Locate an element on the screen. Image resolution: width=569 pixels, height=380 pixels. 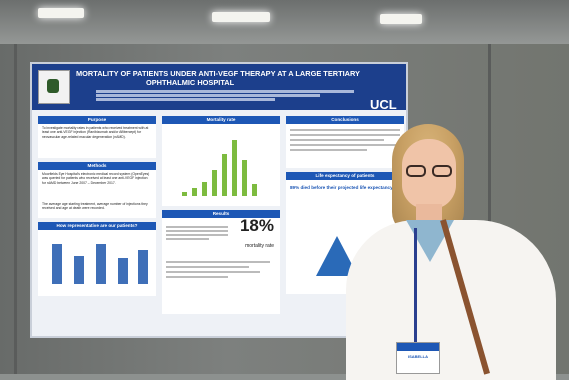
mortality-heading: Mortality rate is located at coordinates (221, 120).